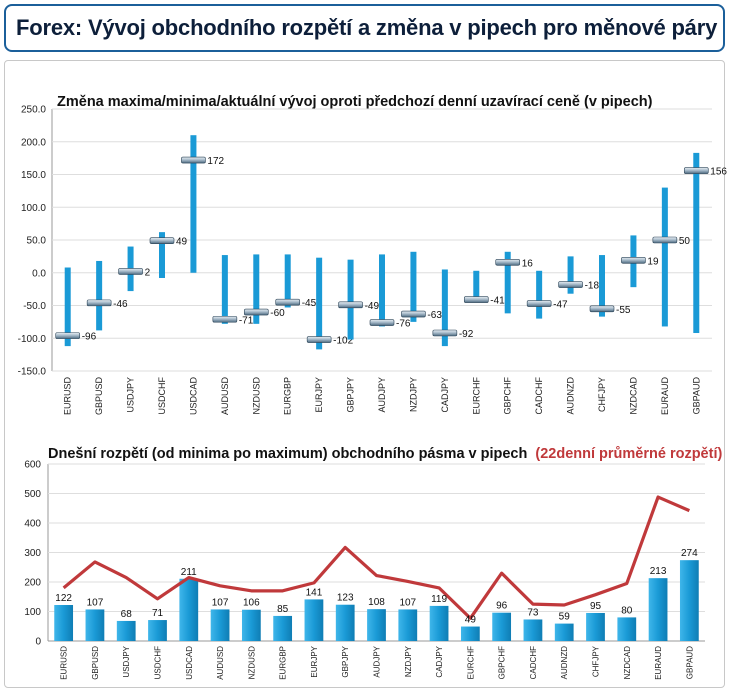  What do you see at coordinates (633, 396) in the screenshot?
I see `chart1-x-tick-label: NZDCAD` at bounding box center [633, 396].